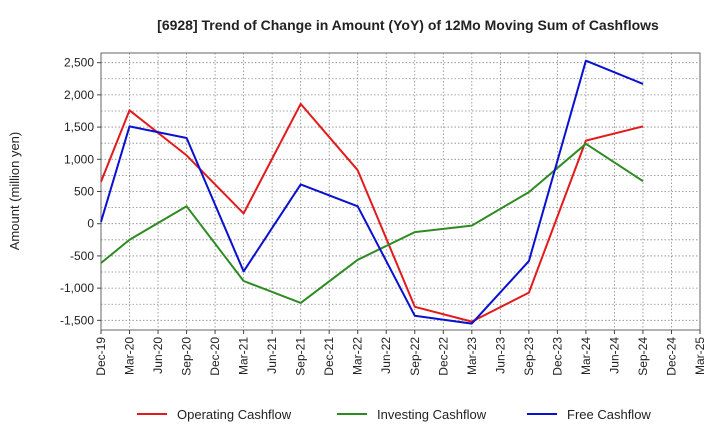  I want to click on y-tick-label: -1,500, so click(77, 320).